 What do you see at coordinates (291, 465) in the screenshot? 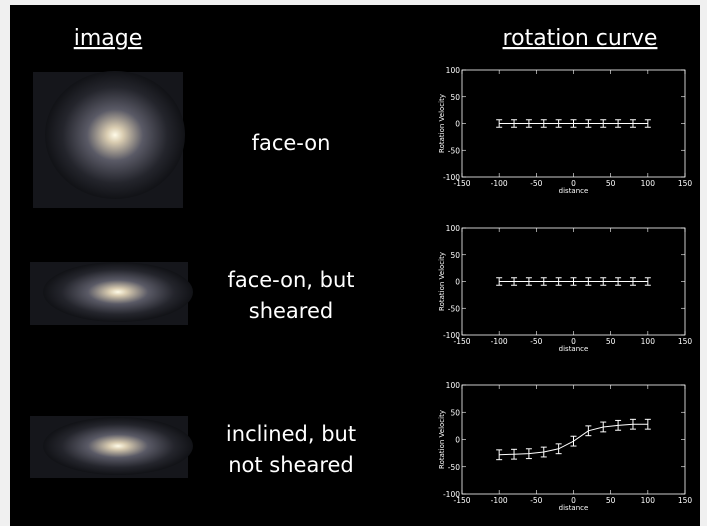
I see `row-label: not sheared` at bounding box center [291, 465].